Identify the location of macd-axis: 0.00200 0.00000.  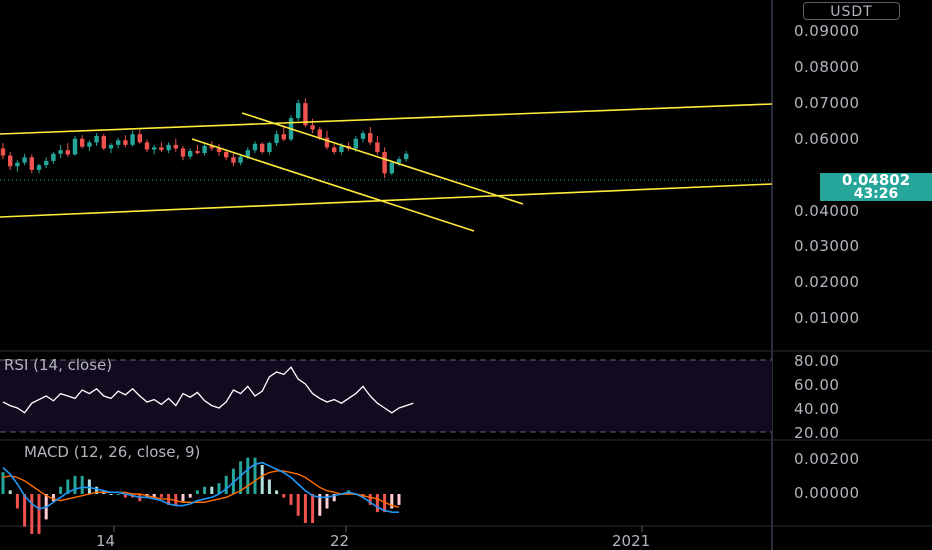
(827, 476).